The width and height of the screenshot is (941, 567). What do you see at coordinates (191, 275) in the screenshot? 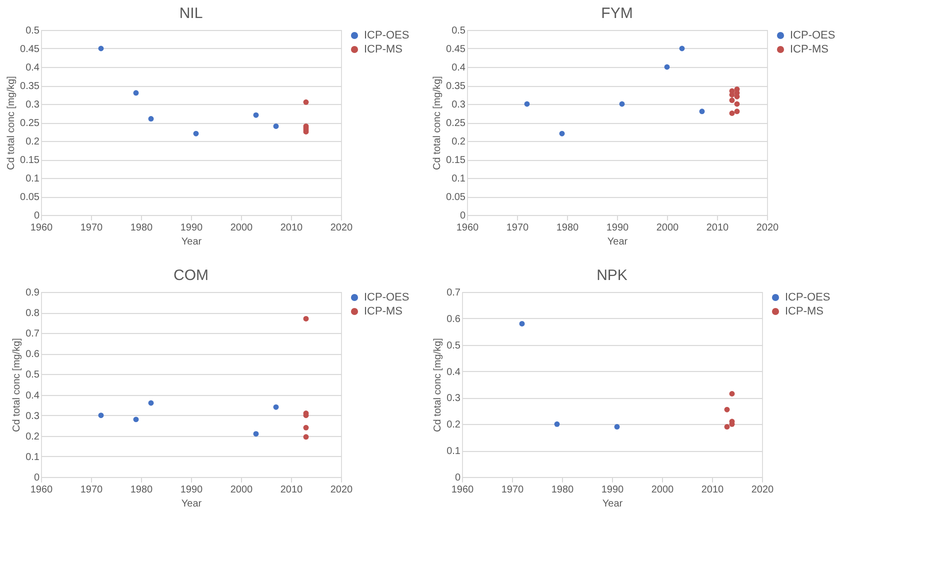
I see `chart-title: COM` at bounding box center [191, 275].